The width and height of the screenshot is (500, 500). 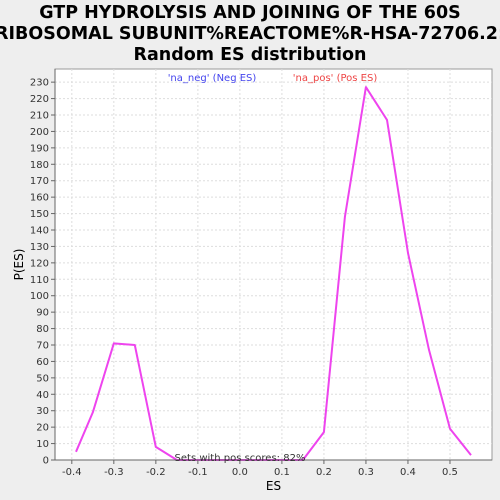 I want to click on x-tick-label: -0.3, so click(x=114, y=472).